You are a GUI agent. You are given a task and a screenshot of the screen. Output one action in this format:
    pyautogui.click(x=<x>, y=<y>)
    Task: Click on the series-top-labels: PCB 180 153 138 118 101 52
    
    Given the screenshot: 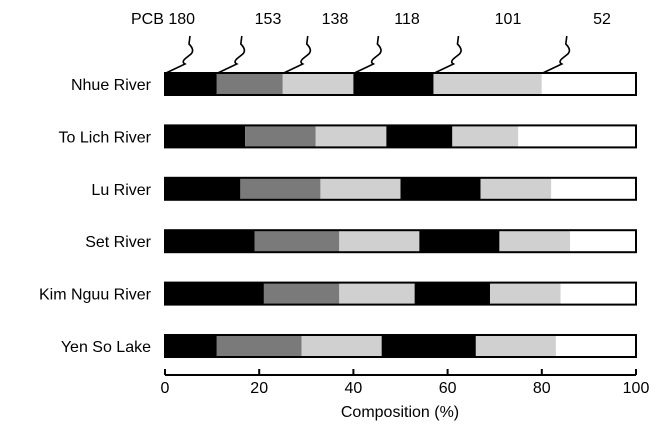 What is the action you would take?
    pyautogui.click(x=371, y=19)
    